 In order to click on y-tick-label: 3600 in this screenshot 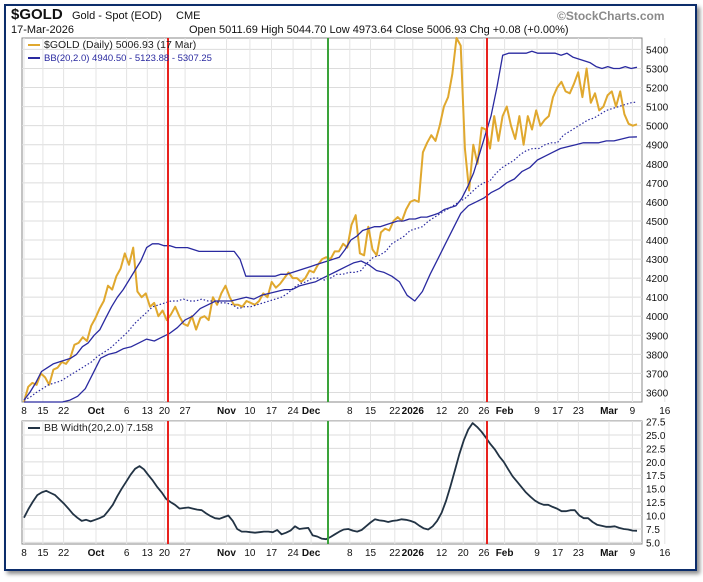, I will do `click(657, 393)`.